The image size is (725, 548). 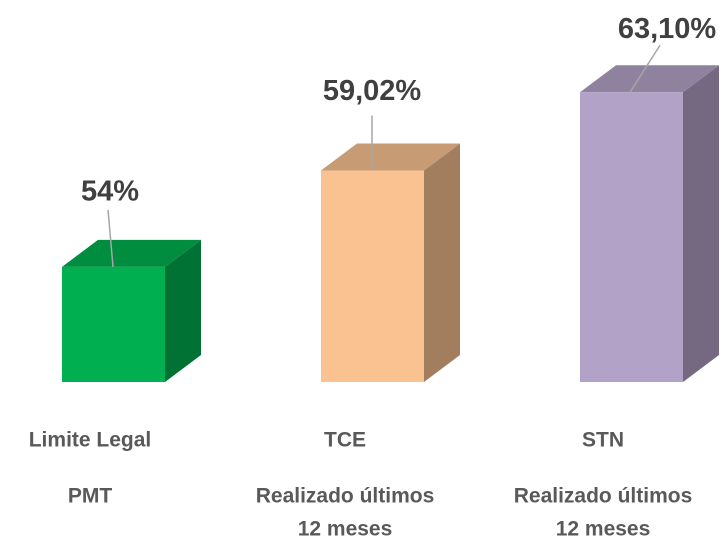 What do you see at coordinates (667, 29) in the screenshot?
I see `value-label: 63,10%` at bounding box center [667, 29].